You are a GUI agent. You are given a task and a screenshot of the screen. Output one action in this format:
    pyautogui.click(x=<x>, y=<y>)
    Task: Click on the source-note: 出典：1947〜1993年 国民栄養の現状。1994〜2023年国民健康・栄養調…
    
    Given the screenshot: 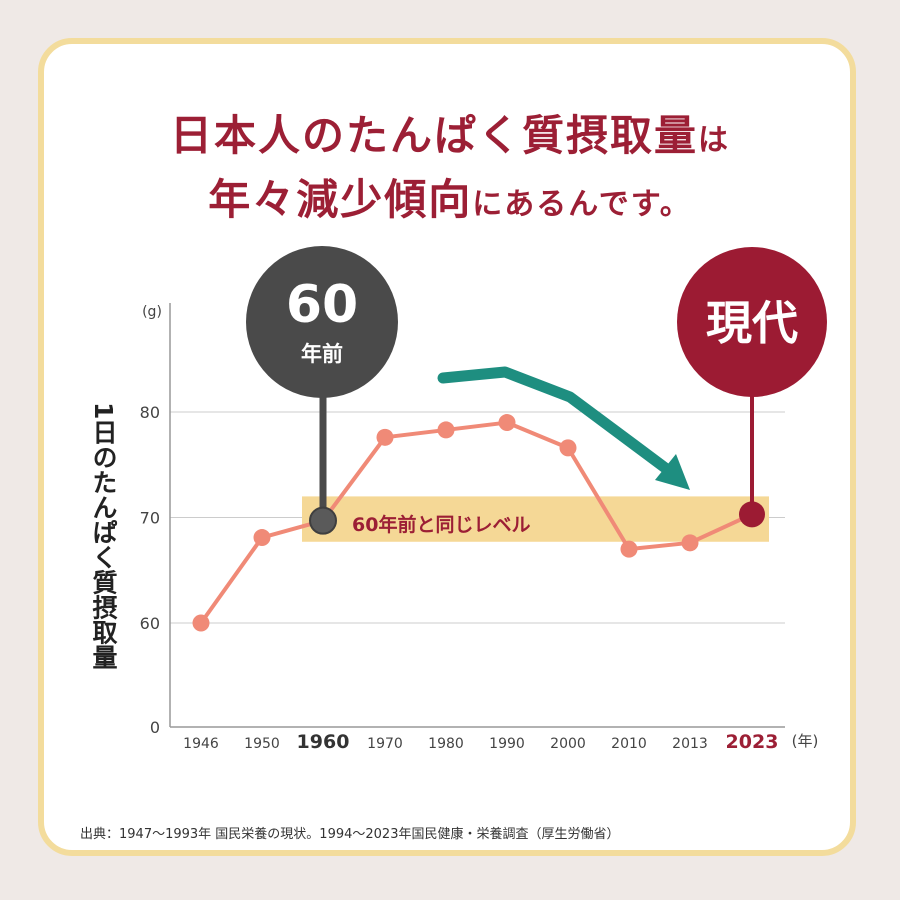 What is the action you would take?
    pyautogui.click(x=350, y=834)
    